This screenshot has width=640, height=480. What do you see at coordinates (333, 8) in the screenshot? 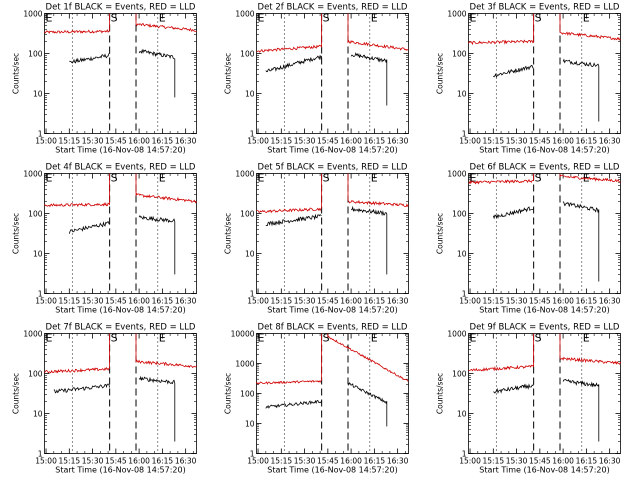
I see `chart-title: Det 2f BLACK = Events, RED = LLD` at bounding box center [333, 8].